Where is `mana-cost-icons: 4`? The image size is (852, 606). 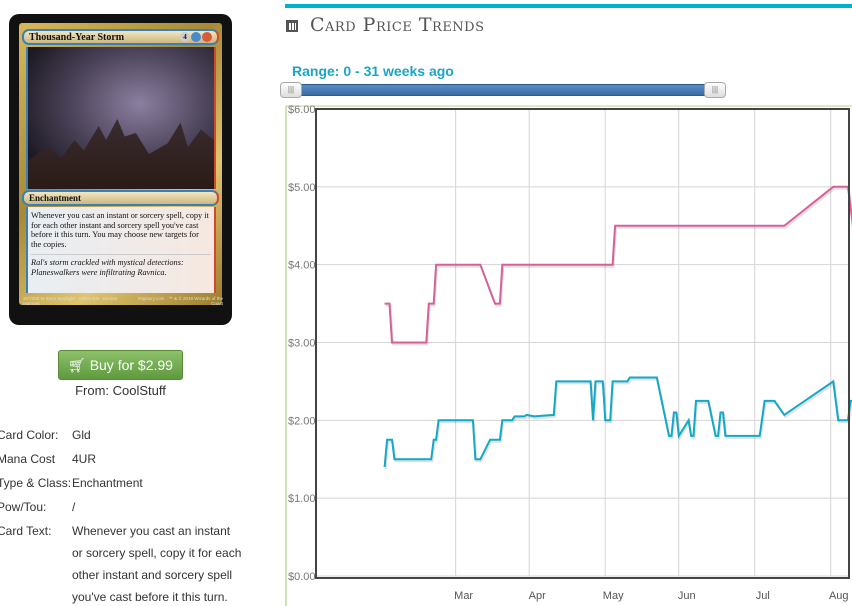 mana-cost-icons: 4 is located at coordinates (196, 37).